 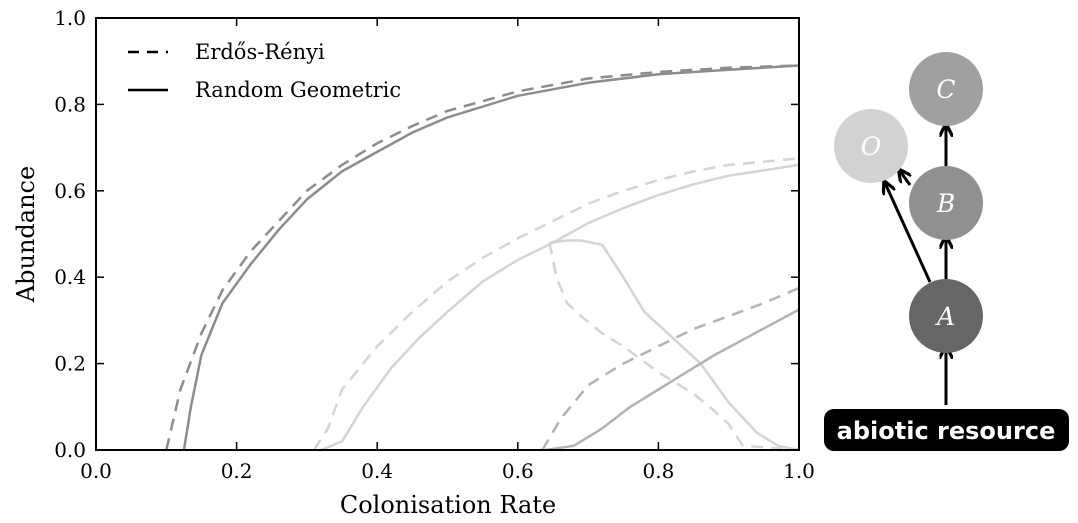 I want to click on node-o-circle, so click(x=871, y=146).